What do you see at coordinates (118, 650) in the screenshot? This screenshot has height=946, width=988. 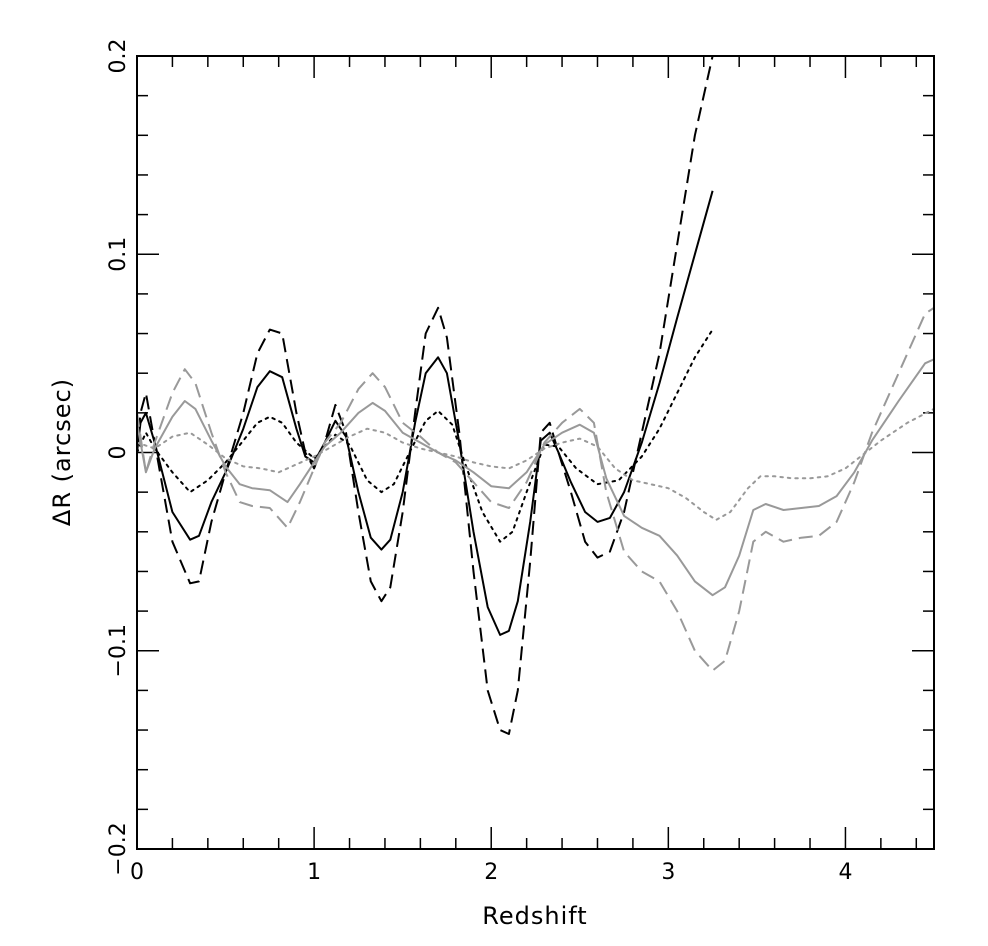 I see `y-tick-label: −0.1` at bounding box center [118, 650].